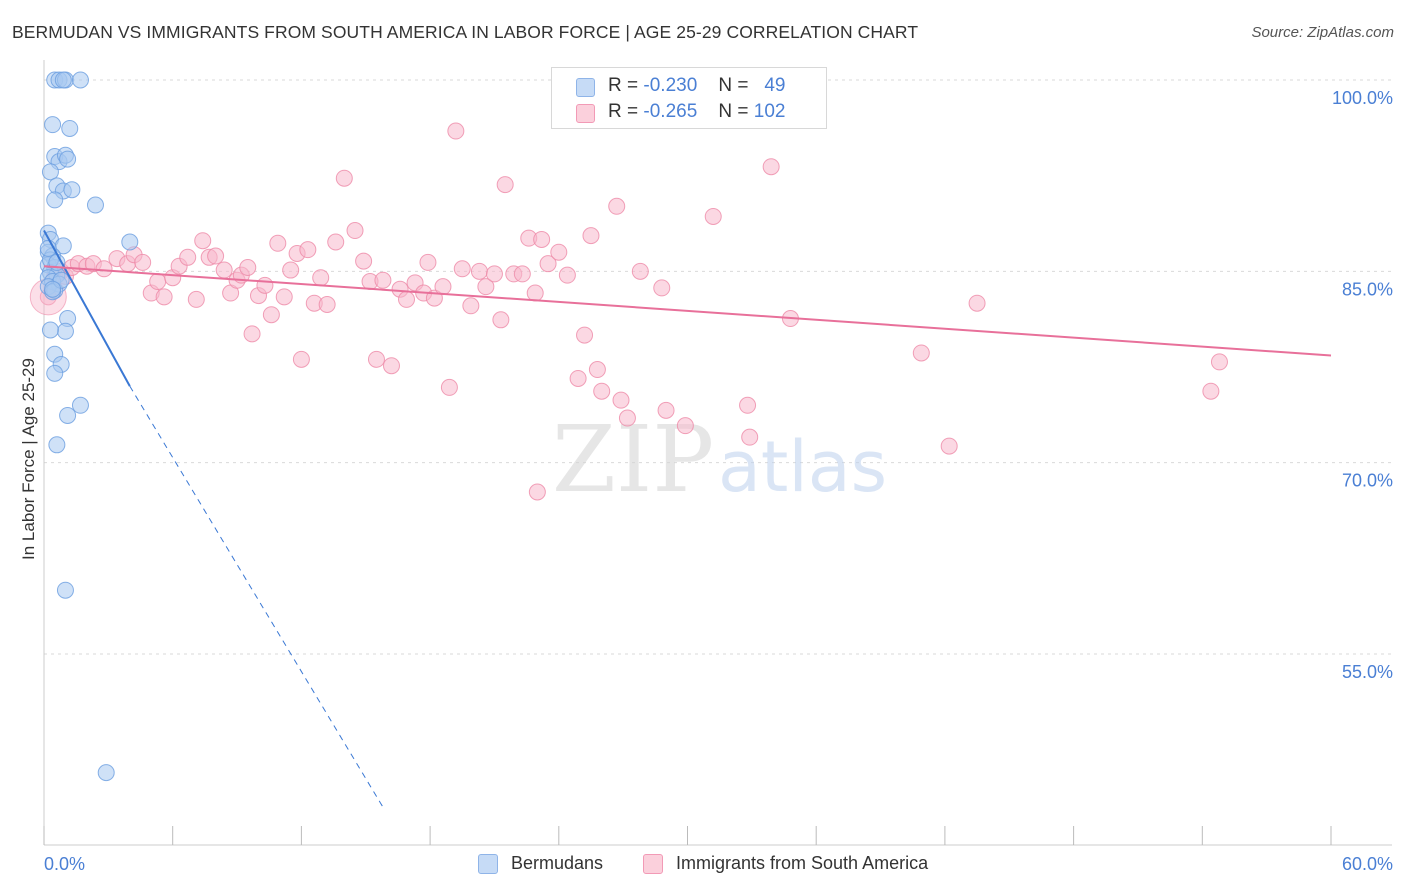 The image size is (1406, 892). Describe the element at coordinates (89, 426) in the screenshot. I see `series-bermudans-points` at that location.